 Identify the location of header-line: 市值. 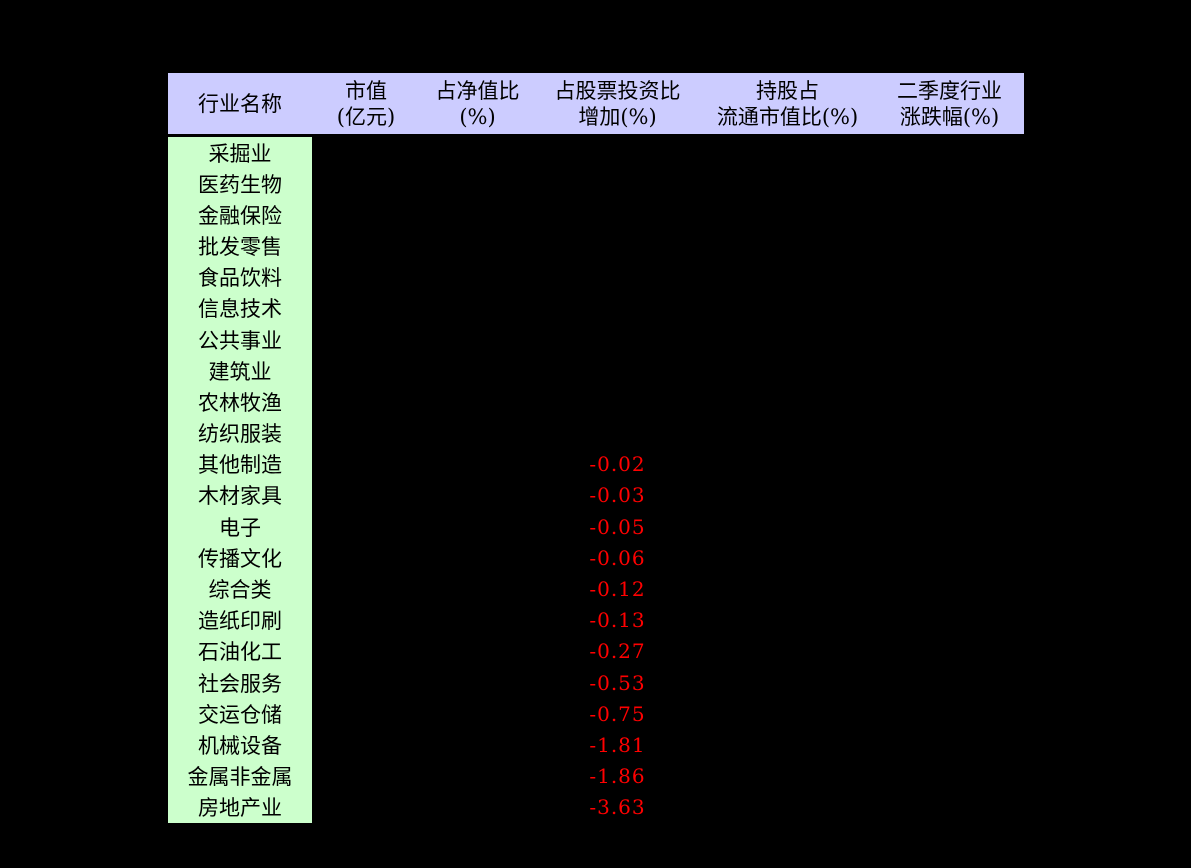
(366, 90).